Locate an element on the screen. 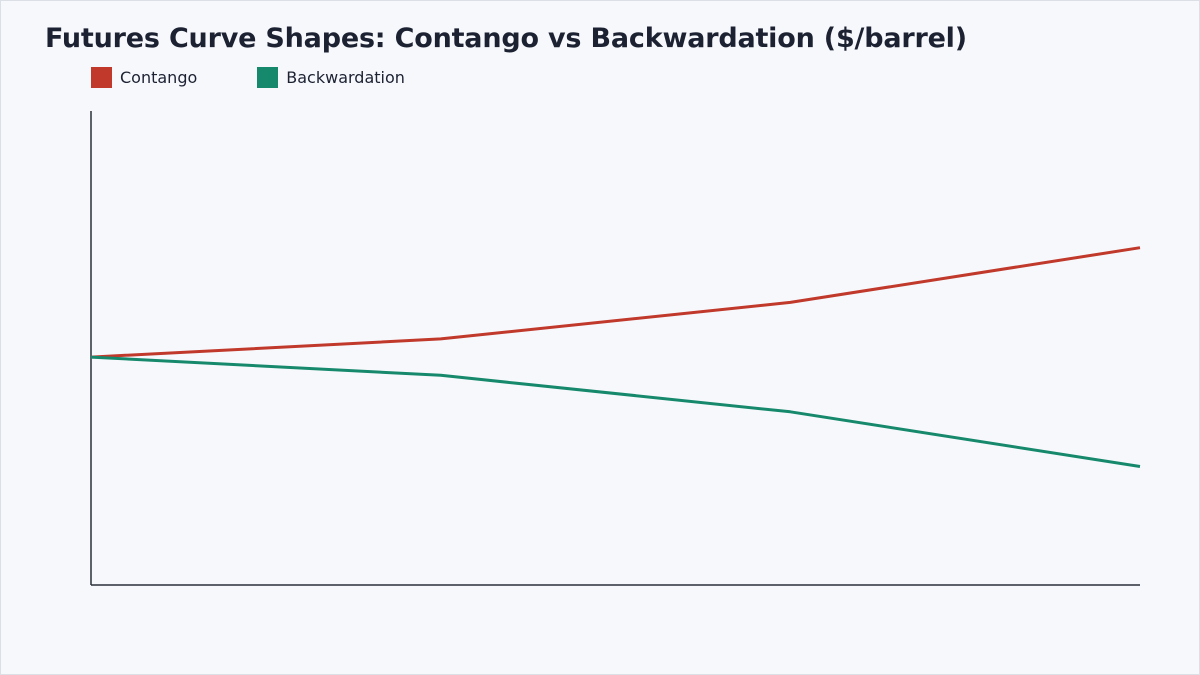 Image resolution: width=1200 pixels, height=675 pixels. legend-label-contango: Contango is located at coordinates (159, 77).